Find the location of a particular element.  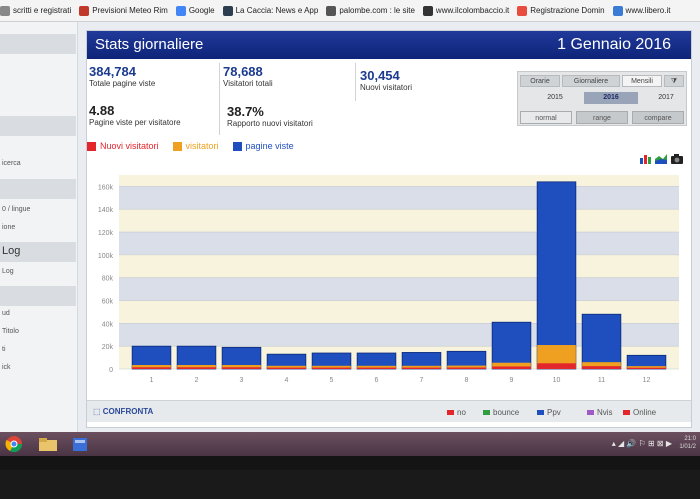

tab-giornaliere: Giornaliere is located at coordinates (591, 81).